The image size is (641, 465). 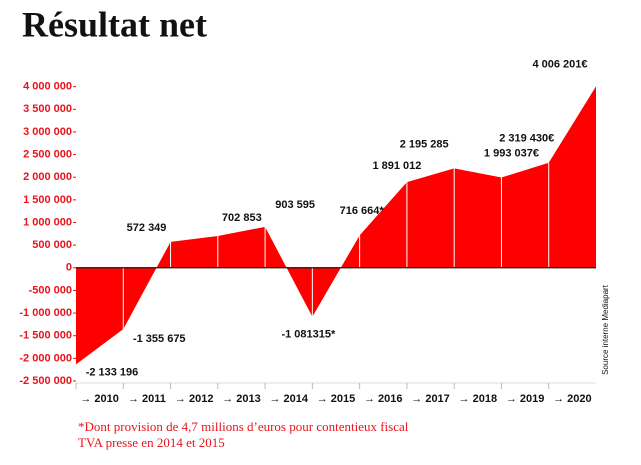 I want to click on data-label: 4 006 201€, so click(x=559, y=64).